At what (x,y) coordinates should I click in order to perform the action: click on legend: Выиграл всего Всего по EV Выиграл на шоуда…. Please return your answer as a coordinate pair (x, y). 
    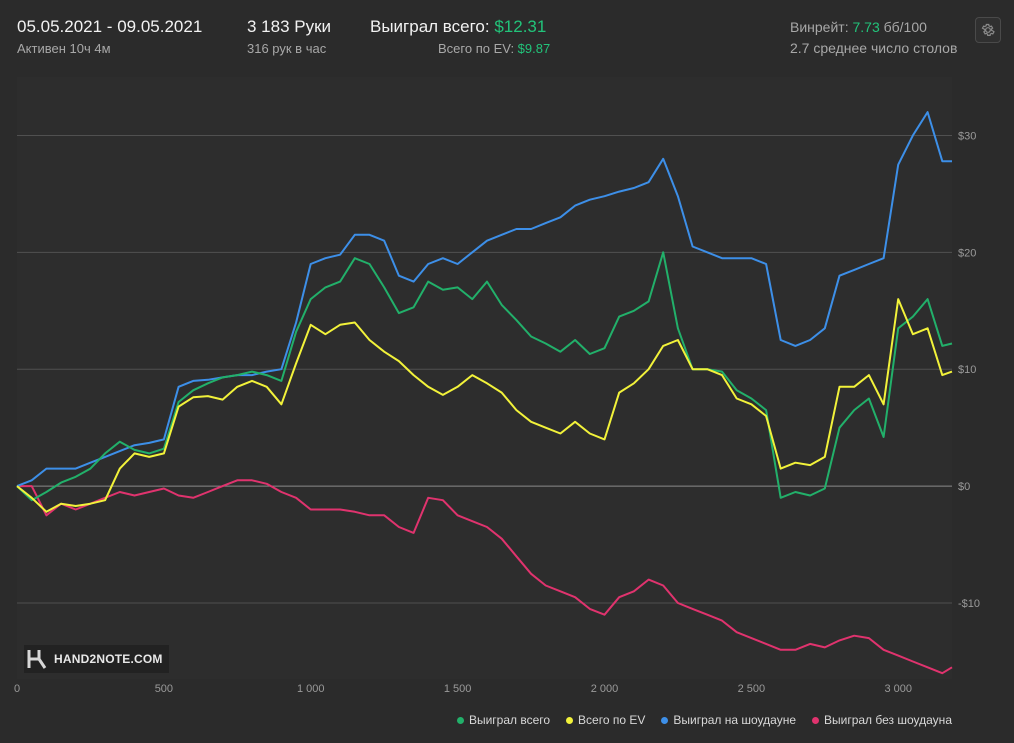
    Looking at the image, I should click on (704, 720).